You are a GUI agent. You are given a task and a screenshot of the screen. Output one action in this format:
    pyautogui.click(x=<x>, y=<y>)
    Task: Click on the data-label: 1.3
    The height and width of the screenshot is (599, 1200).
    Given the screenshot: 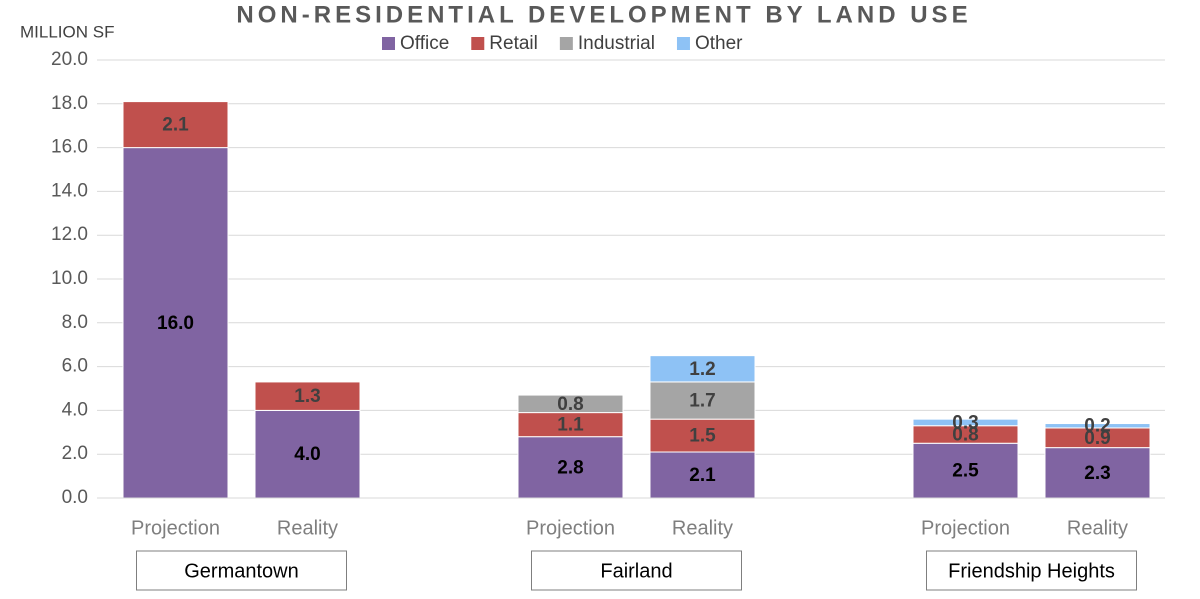 What is the action you would take?
    pyautogui.click(x=307, y=396)
    